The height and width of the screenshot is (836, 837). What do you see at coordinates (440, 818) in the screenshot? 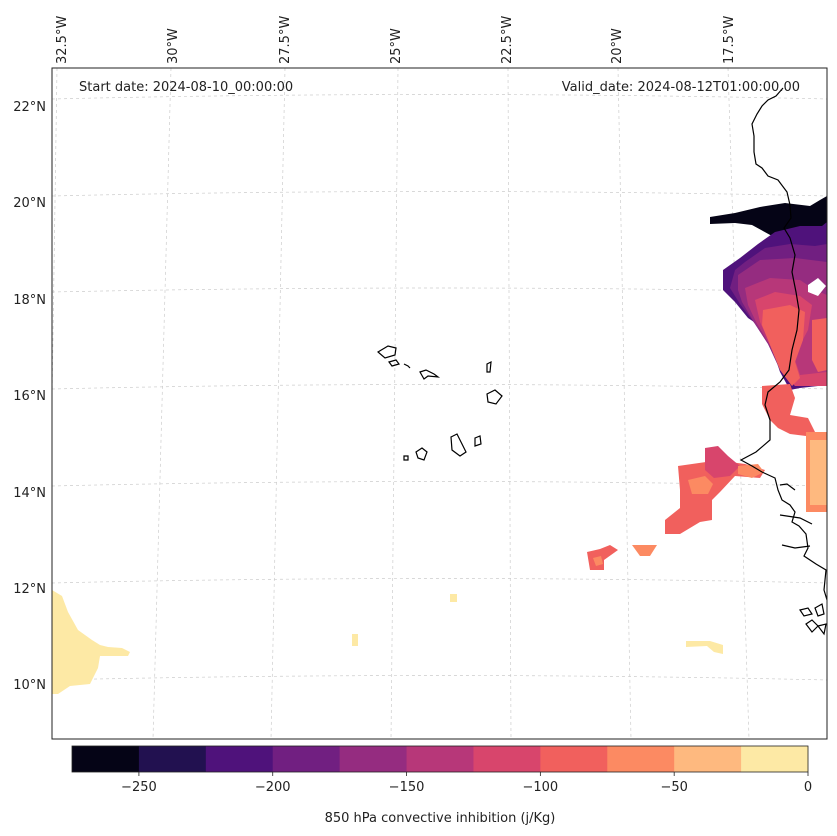
I see `colorbar-title: 850 hPa convective inhibition (j/Kg)` at bounding box center [440, 818].